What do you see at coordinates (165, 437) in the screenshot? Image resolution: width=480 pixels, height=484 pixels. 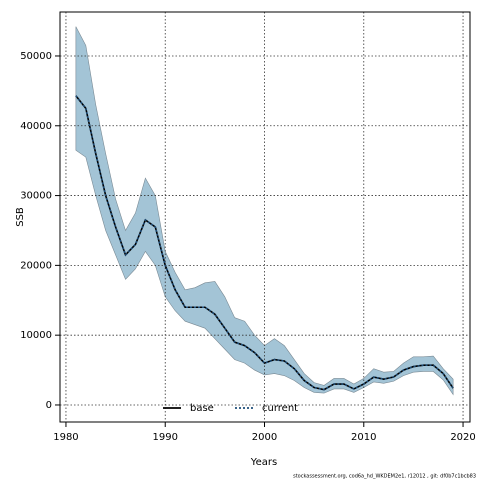 I see `x-tick-label: 1990` at bounding box center [165, 437].